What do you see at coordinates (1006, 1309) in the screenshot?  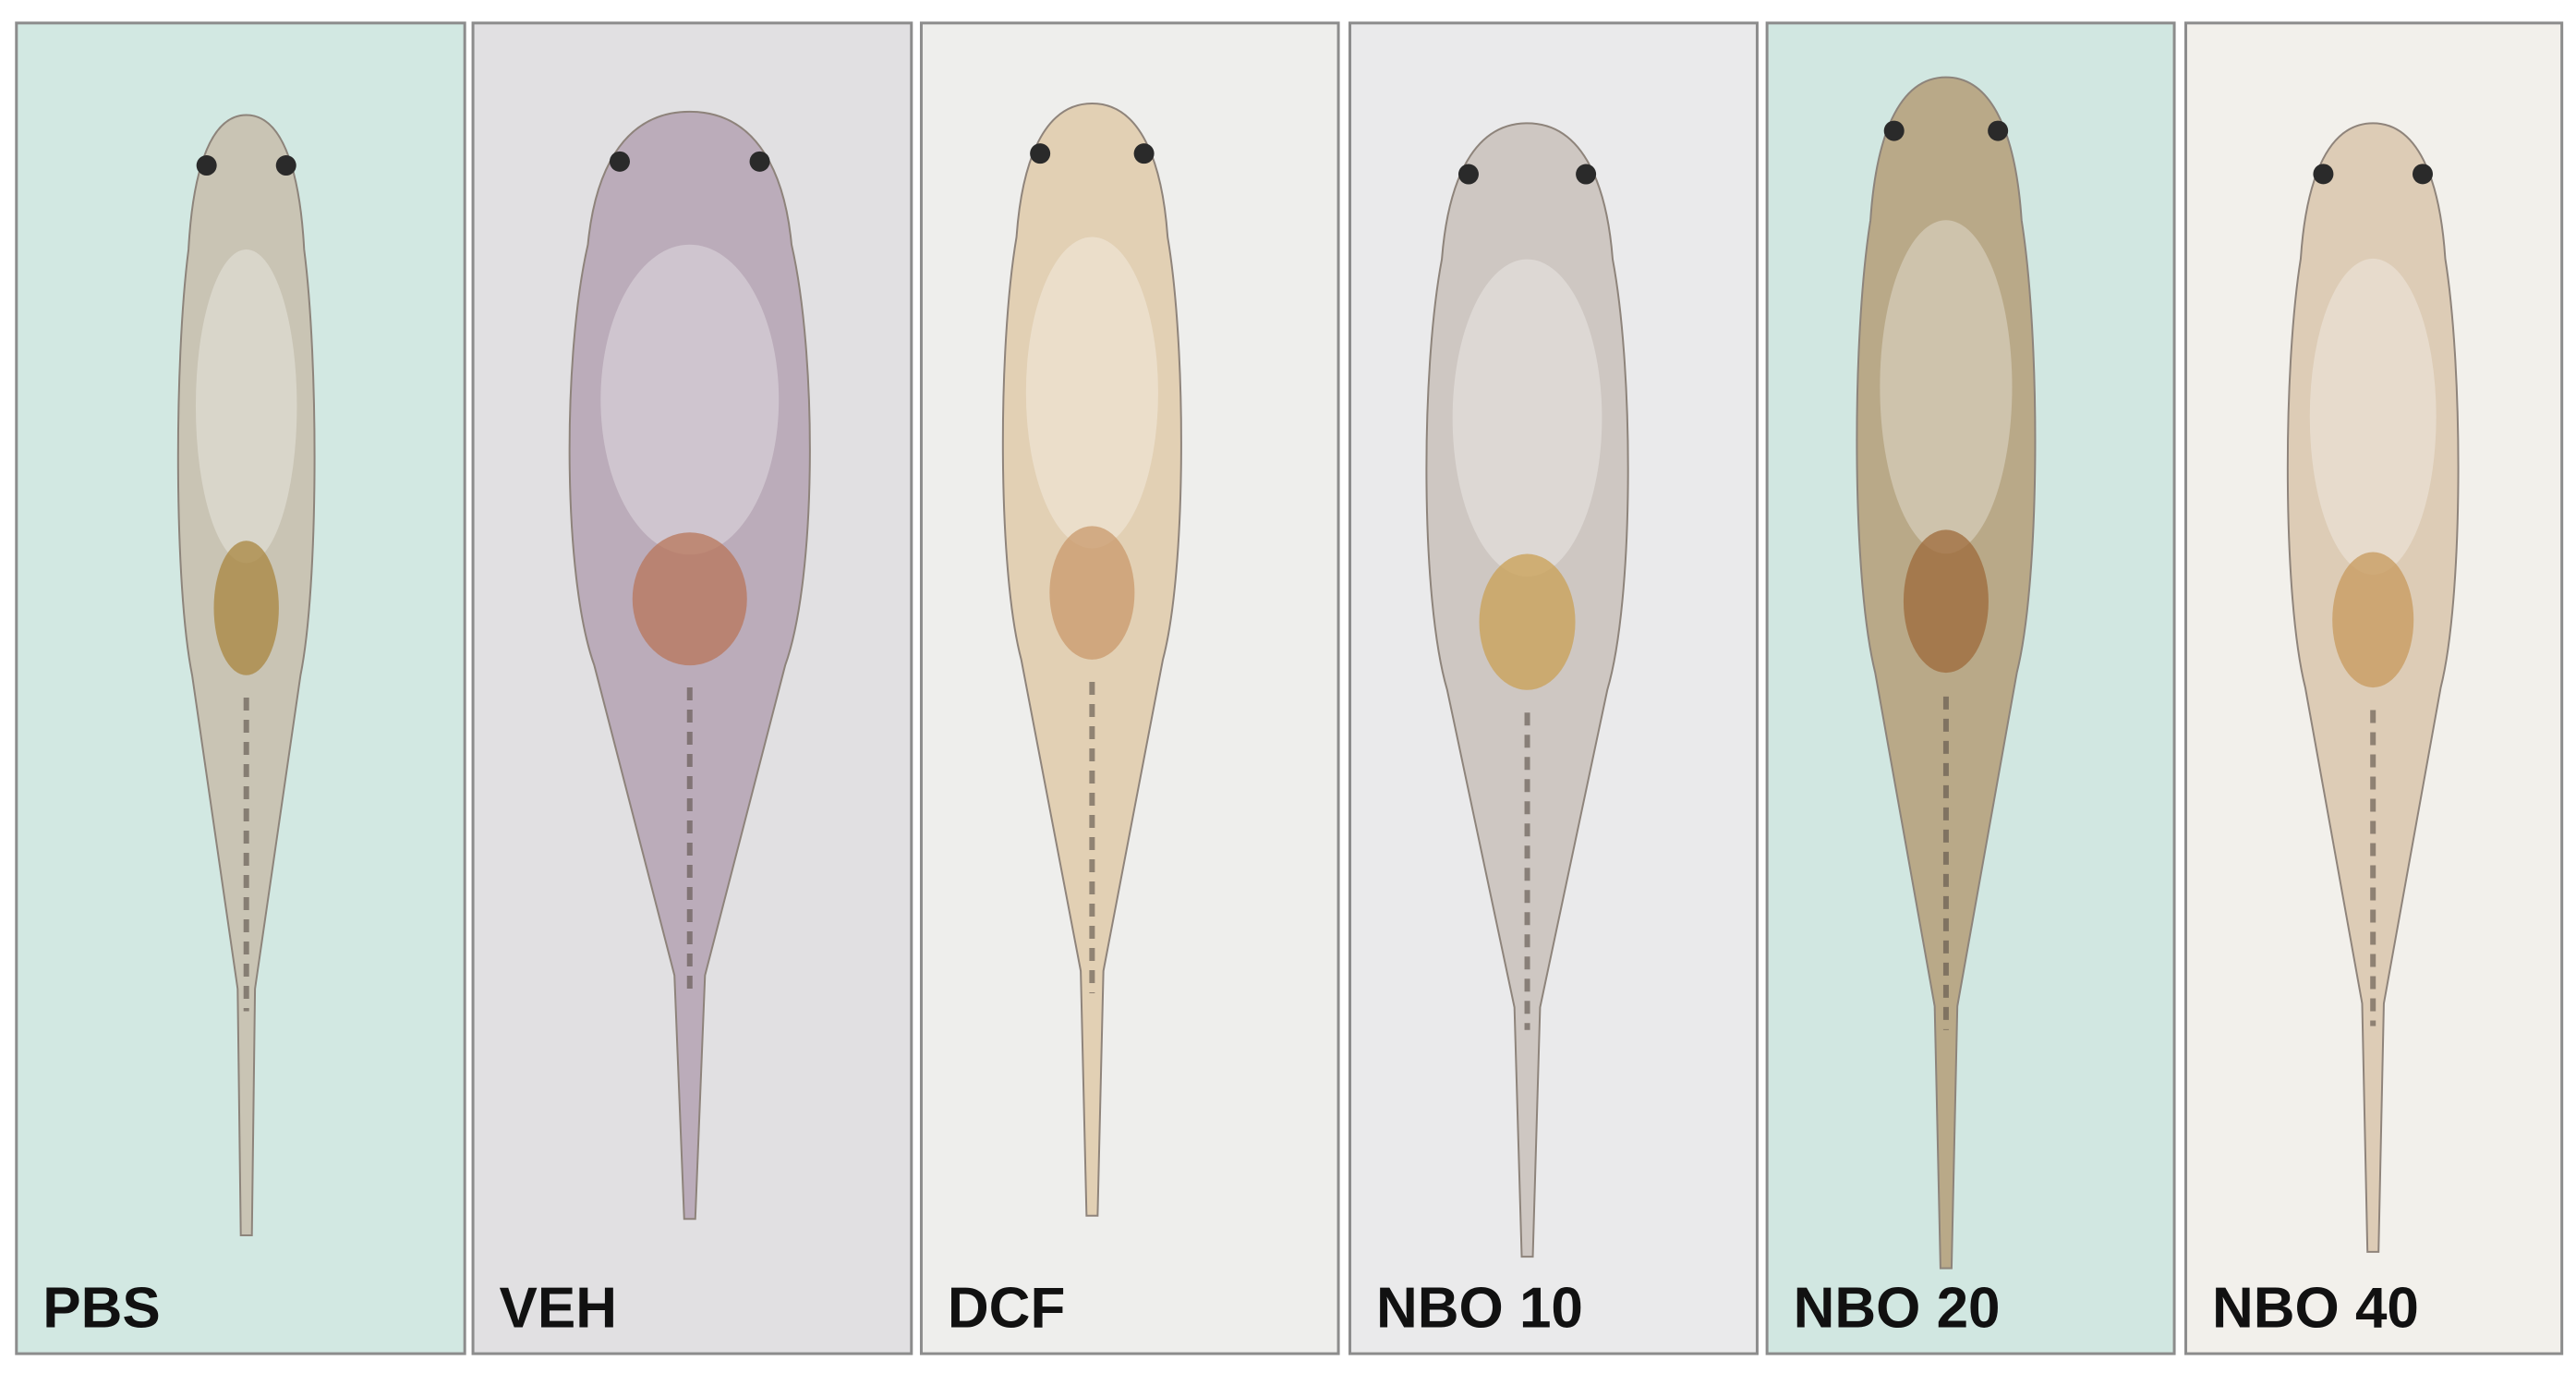 I see `panel-label: DCF` at bounding box center [1006, 1309].